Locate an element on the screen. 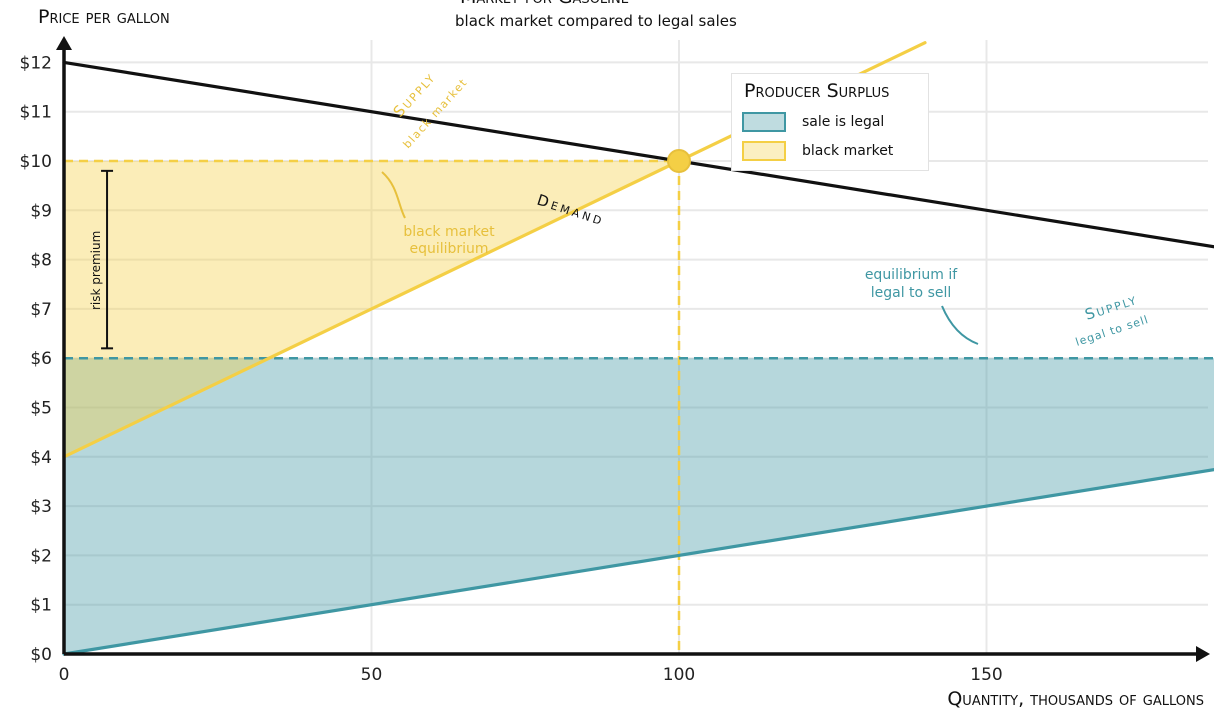 Image resolution: width=1214 pixels, height=715 pixels. y-axis-title: Price per gallon is located at coordinates (104, 17).